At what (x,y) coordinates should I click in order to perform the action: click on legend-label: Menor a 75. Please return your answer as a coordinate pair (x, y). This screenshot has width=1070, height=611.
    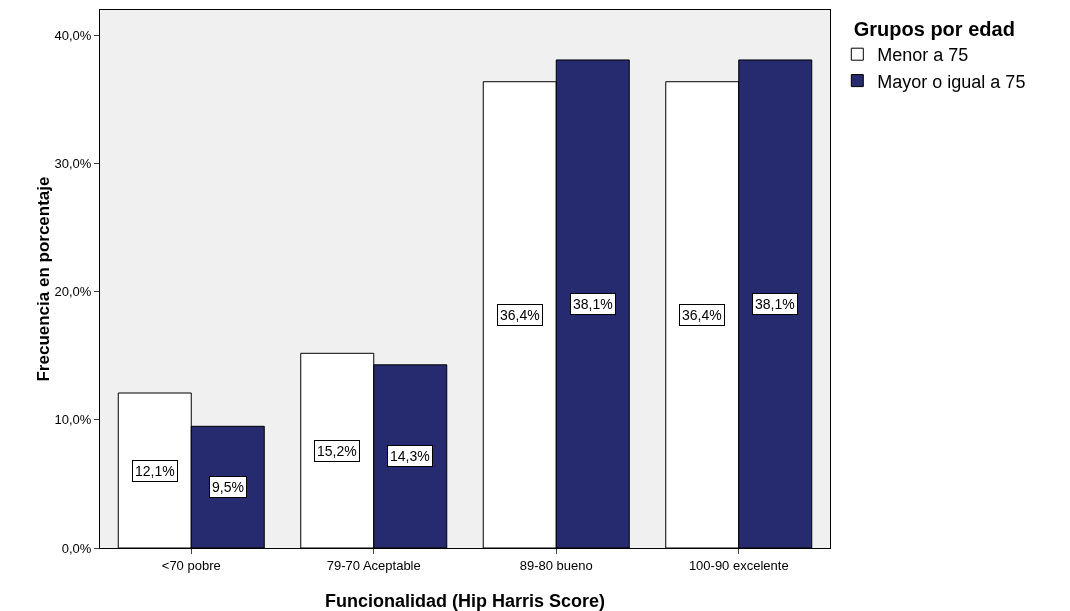
    Looking at the image, I should click on (923, 55).